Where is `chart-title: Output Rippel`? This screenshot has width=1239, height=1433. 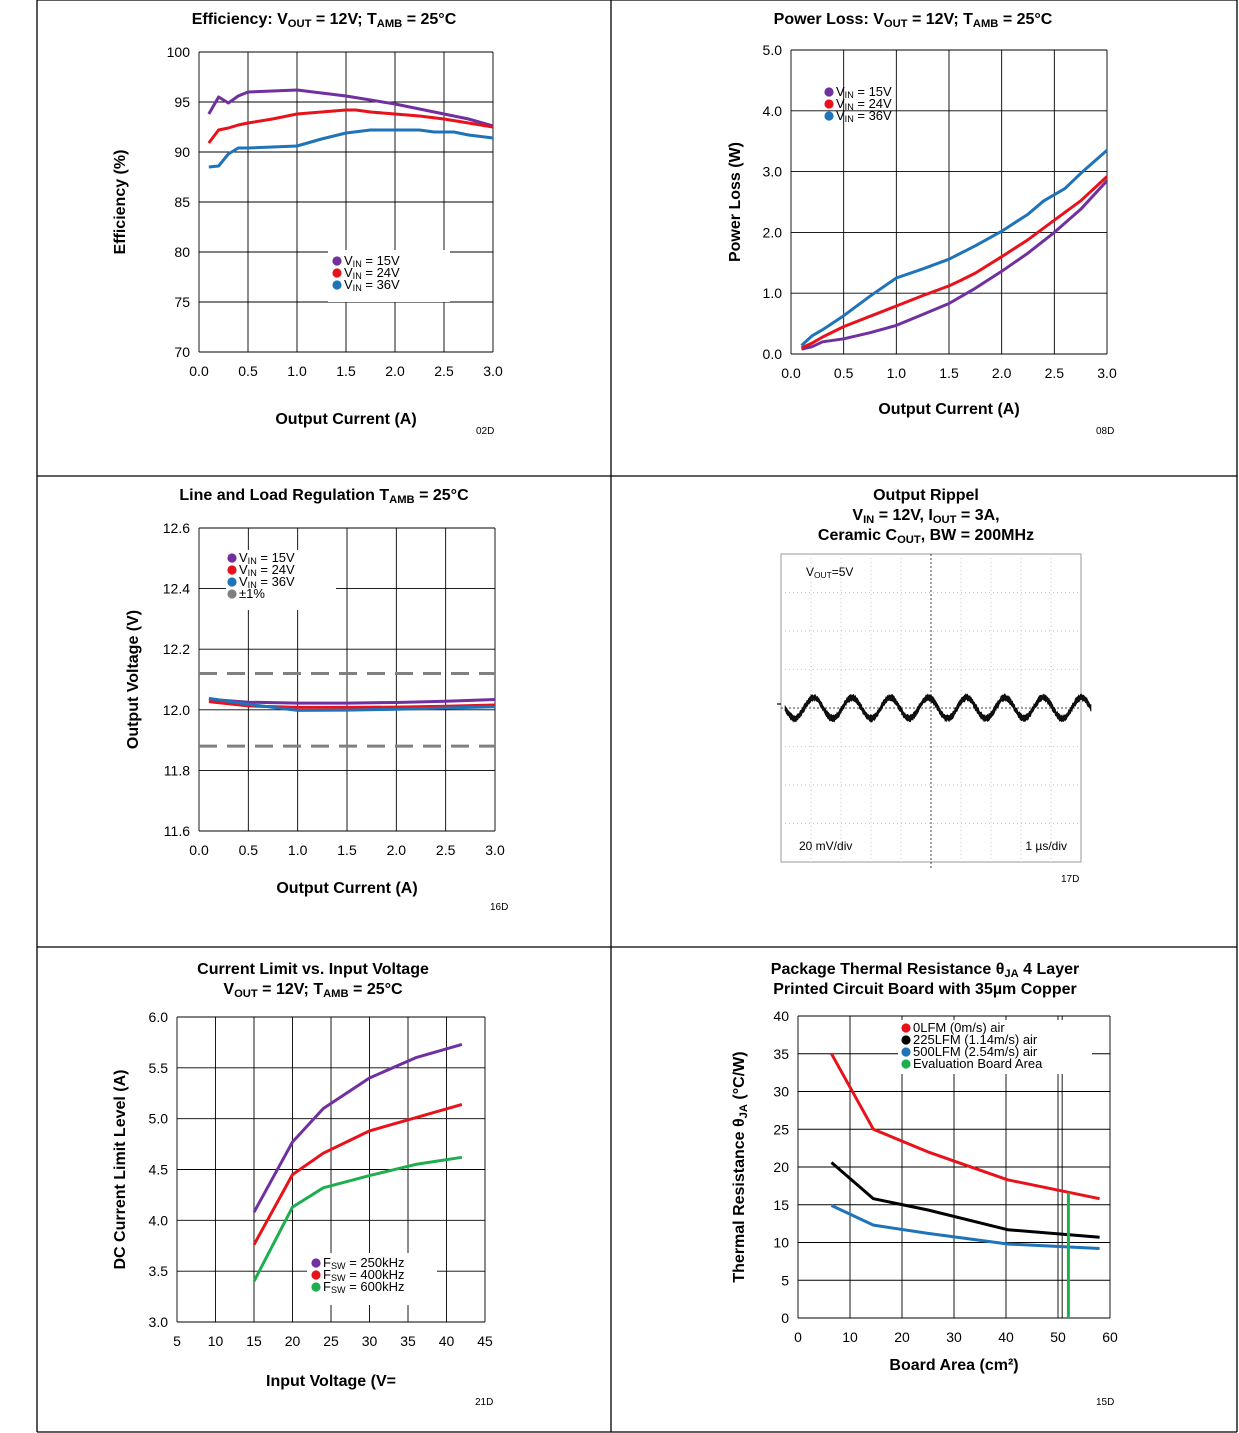 chart-title: Output Rippel is located at coordinates (926, 495).